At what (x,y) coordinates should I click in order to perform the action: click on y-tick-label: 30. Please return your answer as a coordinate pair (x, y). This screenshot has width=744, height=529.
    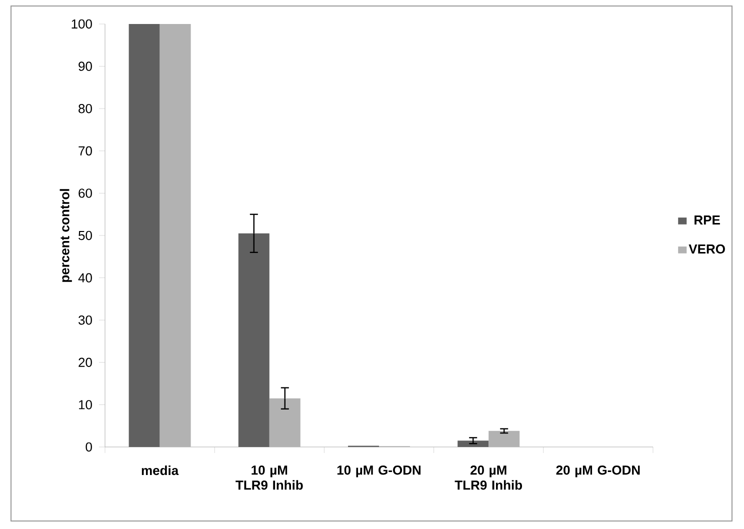
    Looking at the image, I should click on (85, 320).